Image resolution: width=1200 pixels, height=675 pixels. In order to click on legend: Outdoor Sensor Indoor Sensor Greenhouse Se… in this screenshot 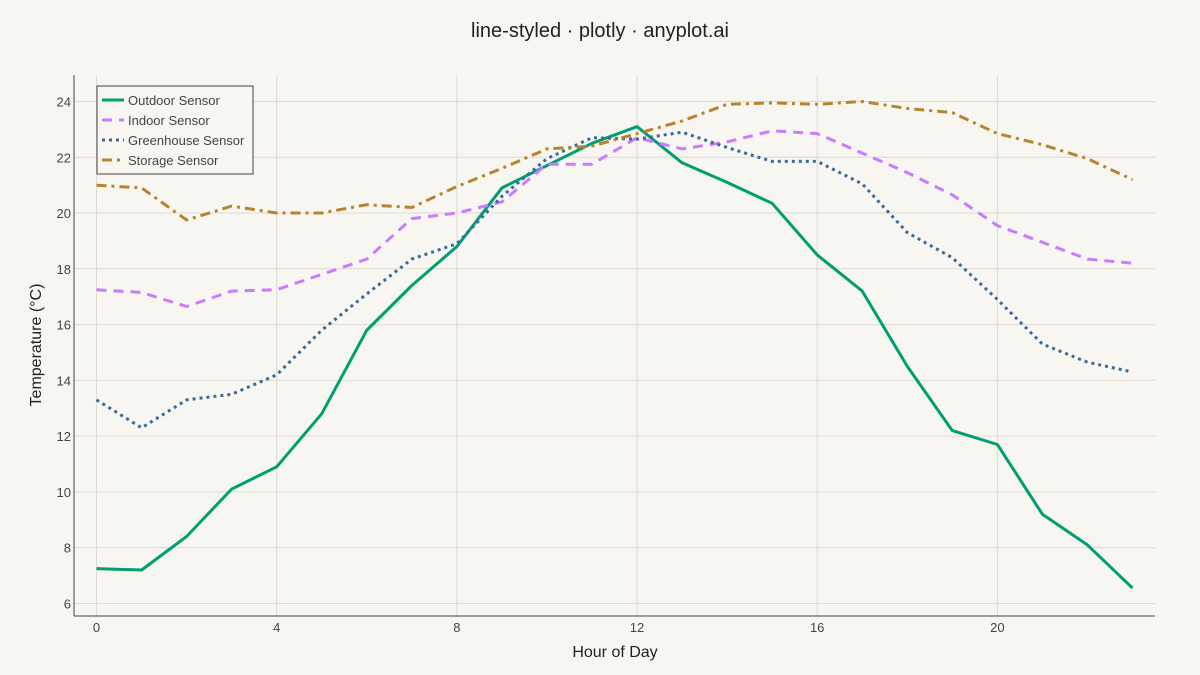, I will do `click(175, 130)`.